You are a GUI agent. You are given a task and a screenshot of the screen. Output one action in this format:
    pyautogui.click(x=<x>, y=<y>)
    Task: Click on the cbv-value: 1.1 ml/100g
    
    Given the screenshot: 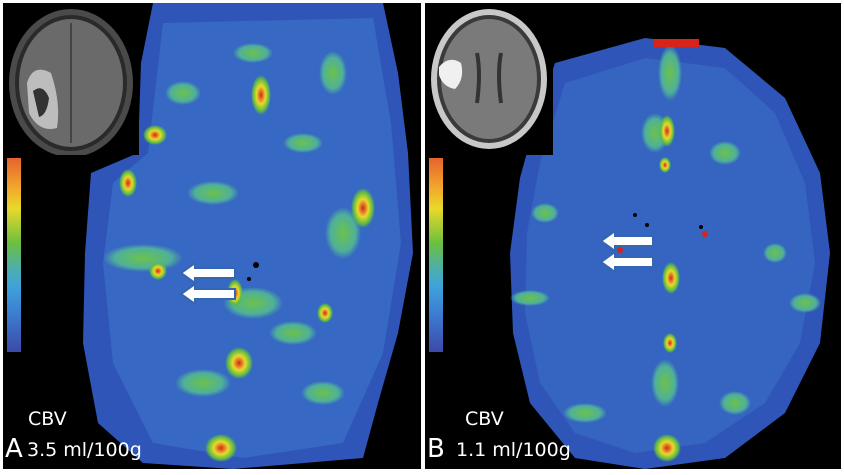 What is the action you would take?
    pyautogui.click(x=513, y=450)
    